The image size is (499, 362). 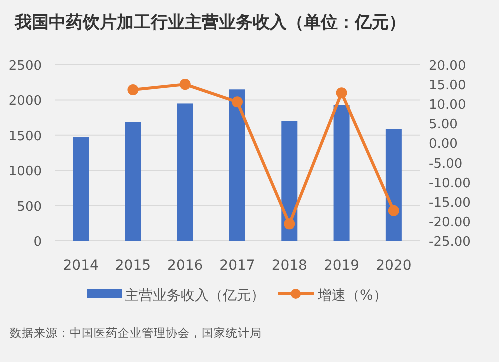 I want to click on y2-tick-label: -10.00, so click(x=450, y=184).